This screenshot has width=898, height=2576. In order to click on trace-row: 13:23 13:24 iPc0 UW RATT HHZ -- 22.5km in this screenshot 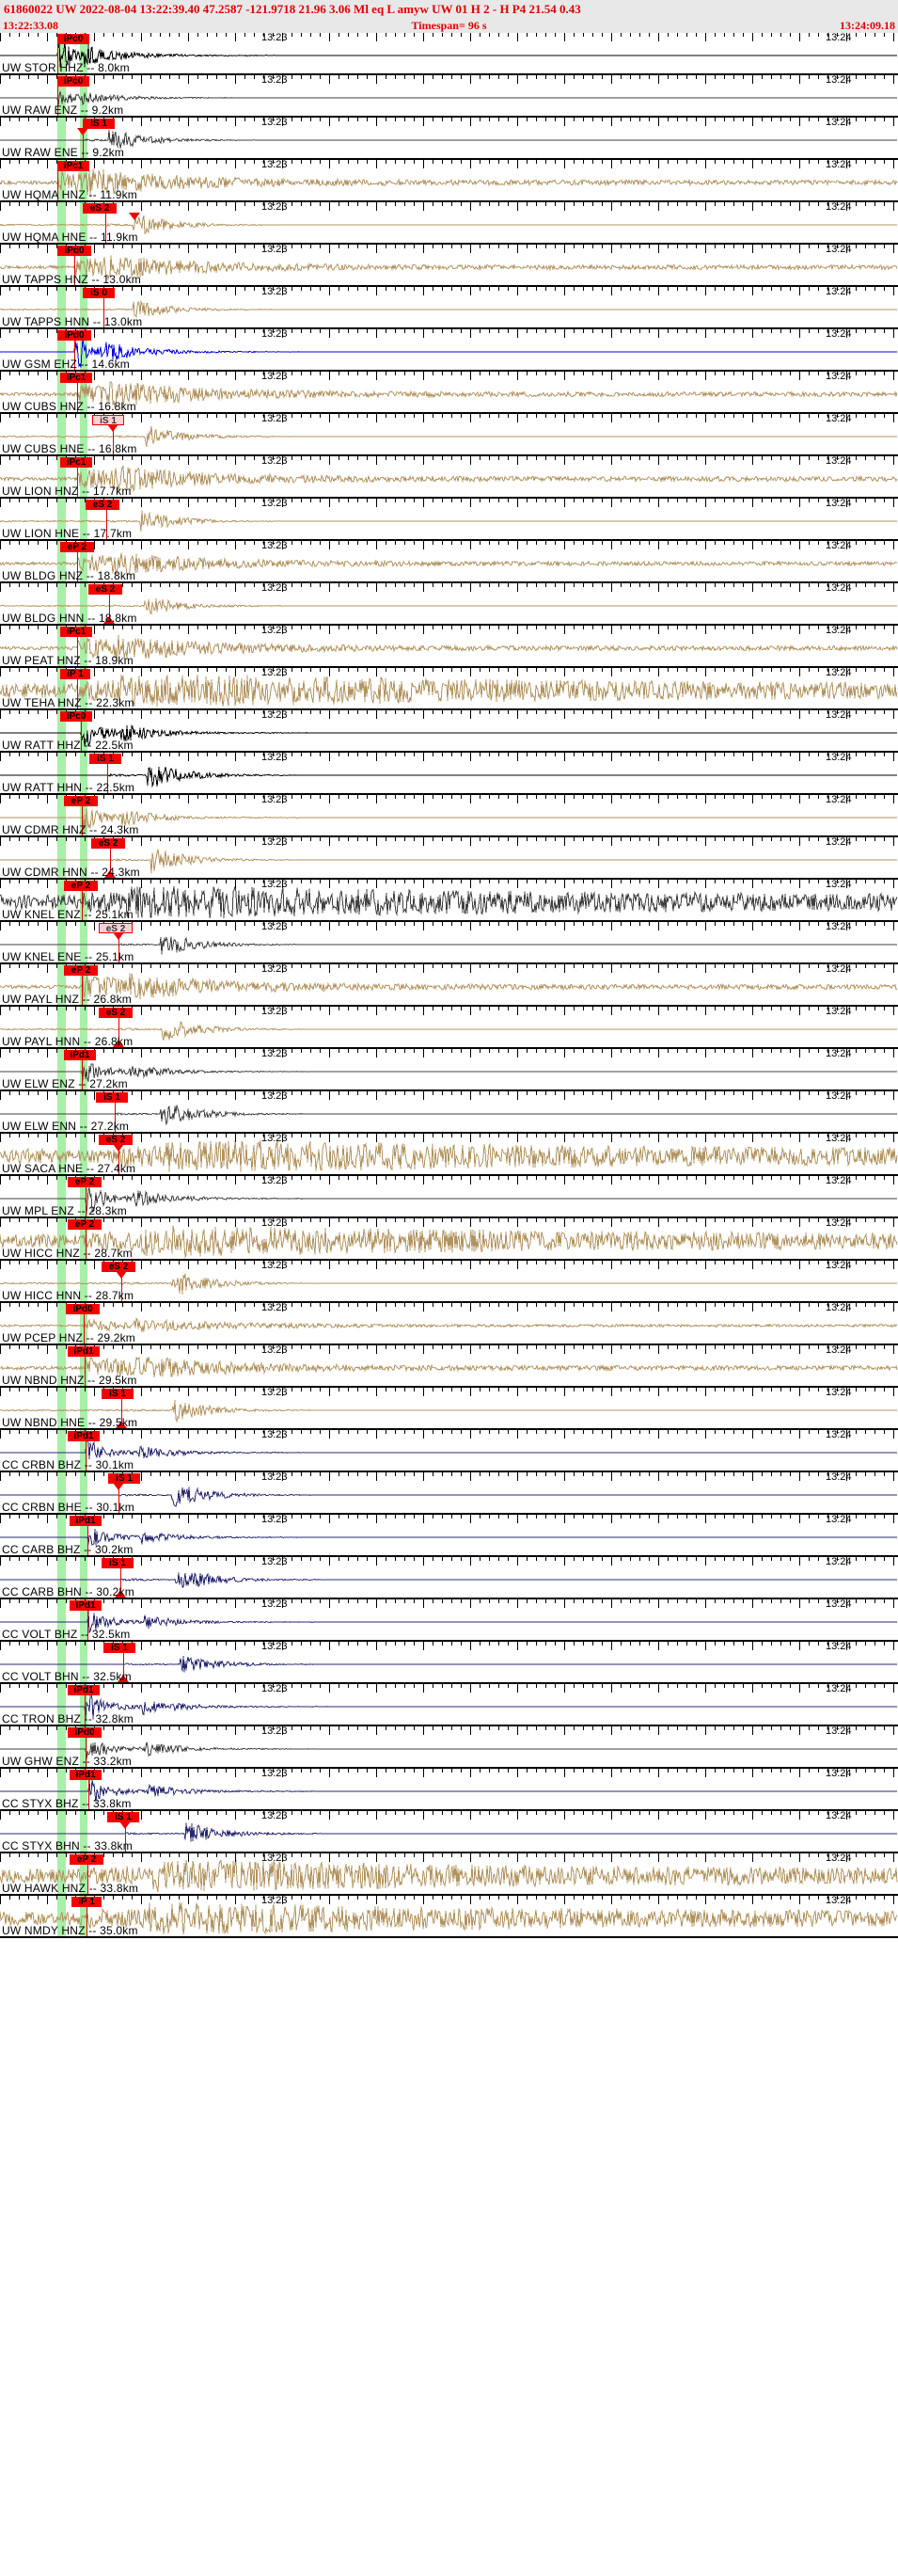, I will do `click(449, 731)`.